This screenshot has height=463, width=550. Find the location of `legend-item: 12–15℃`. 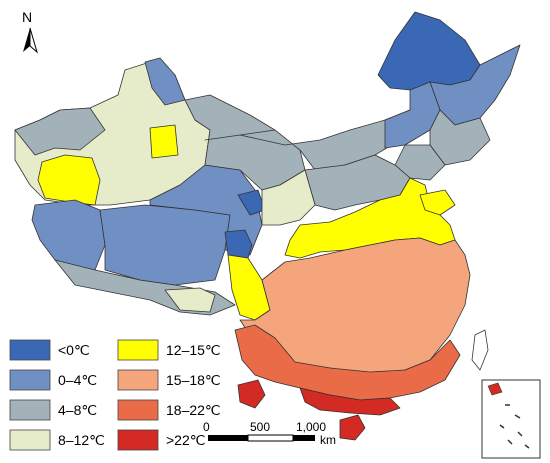

legend-item: 12–15℃ is located at coordinates (169, 350).